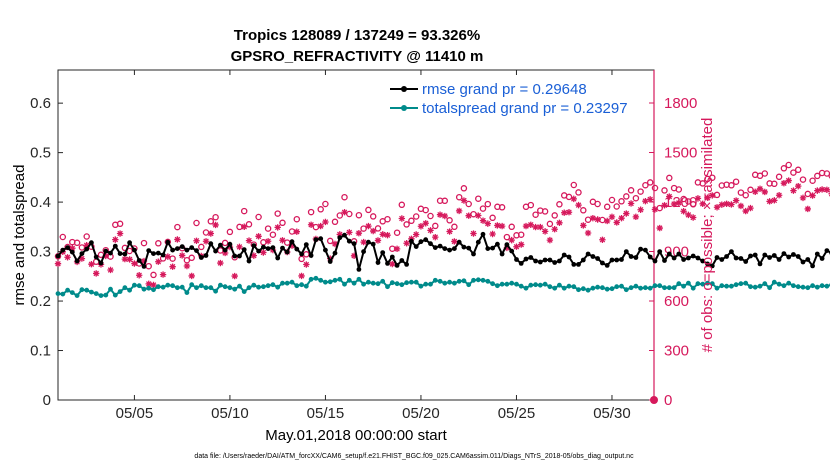 The width and height of the screenshot is (830, 470). I want to click on y-tick-label: 0.1, so click(40, 351).